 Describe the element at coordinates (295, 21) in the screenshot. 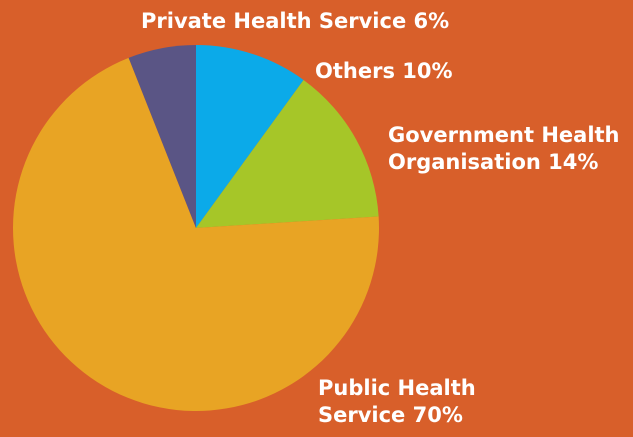

I see `slice-label-private-health-service: Private Health Service 6%` at that location.